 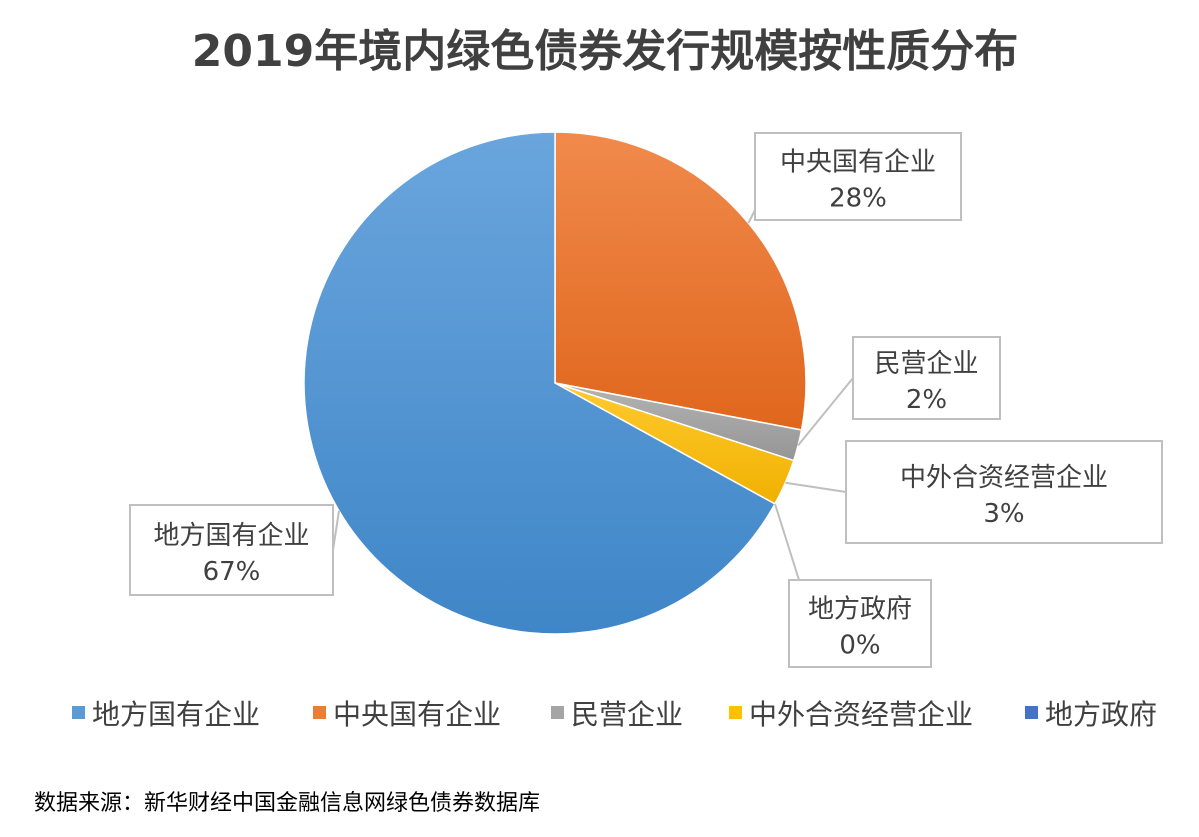 I want to click on legend-item-central-soe: 中央国有企业, so click(x=407, y=714).